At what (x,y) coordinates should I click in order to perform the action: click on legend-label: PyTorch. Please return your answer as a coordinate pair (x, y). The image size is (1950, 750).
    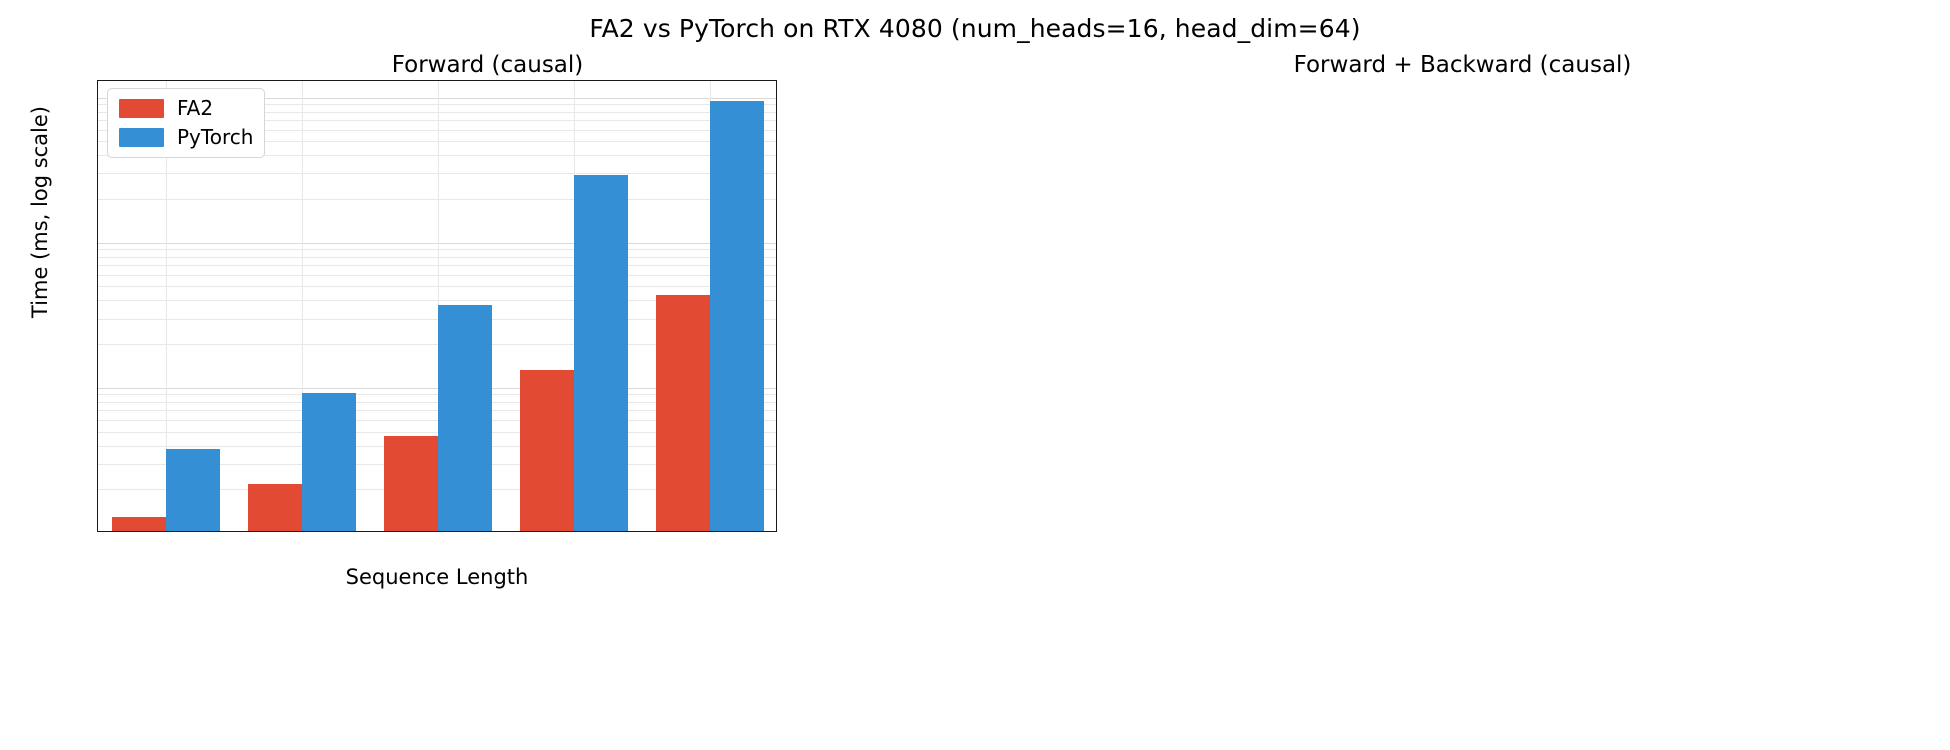
    Looking at the image, I should click on (215, 137).